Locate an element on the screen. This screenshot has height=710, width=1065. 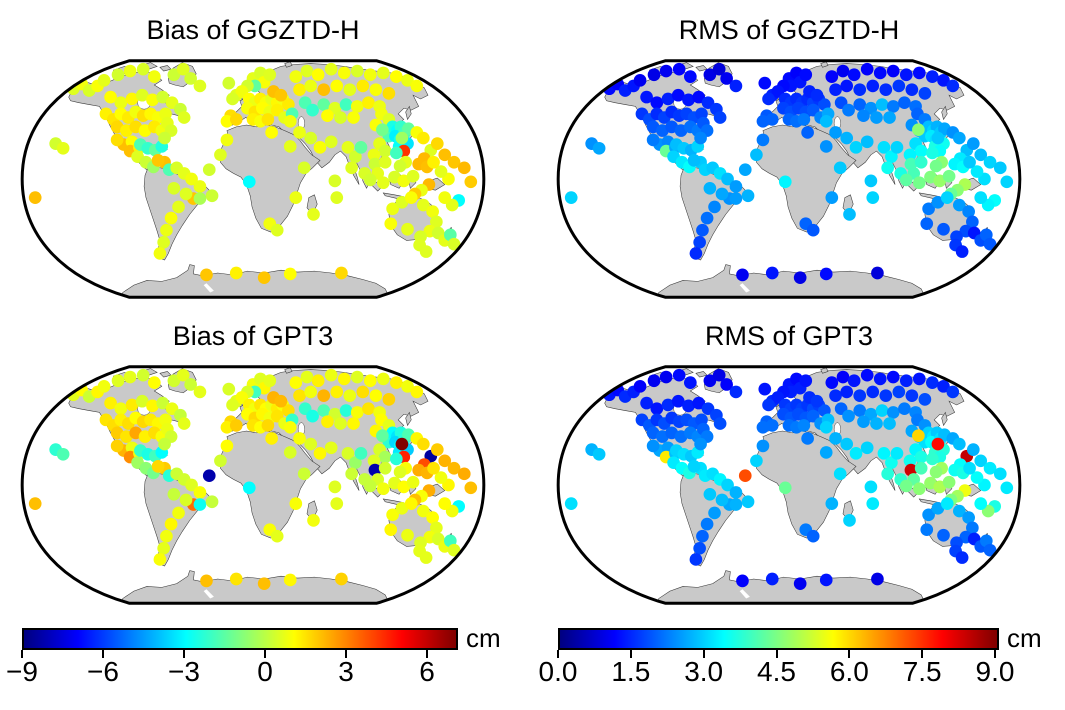
colorbar-tick-label: 3 is located at coordinates (346, 671).